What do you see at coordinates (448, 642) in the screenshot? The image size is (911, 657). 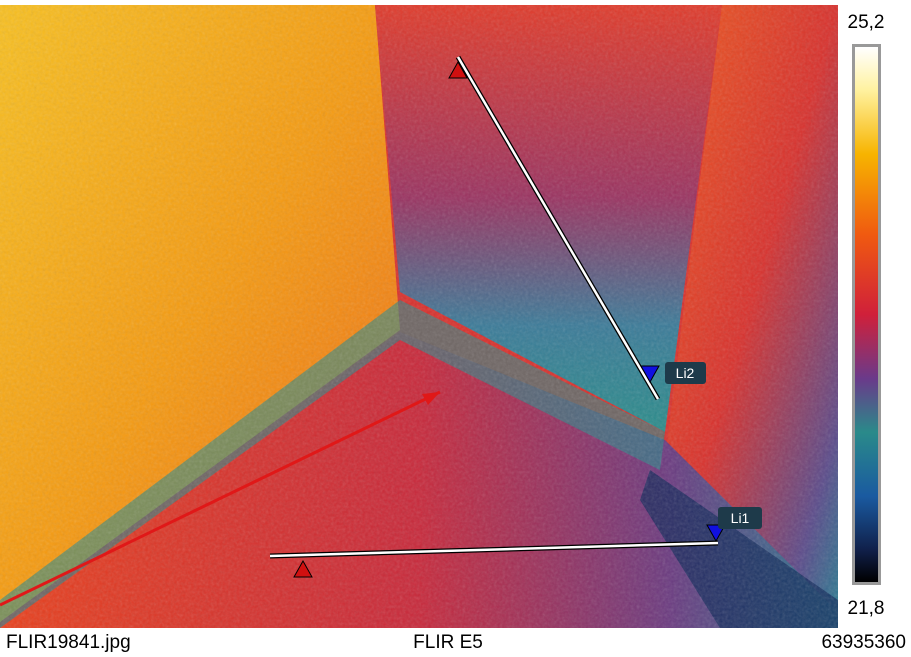 I see `camera-model: FLIR E5` at bounding box center [448, 642].